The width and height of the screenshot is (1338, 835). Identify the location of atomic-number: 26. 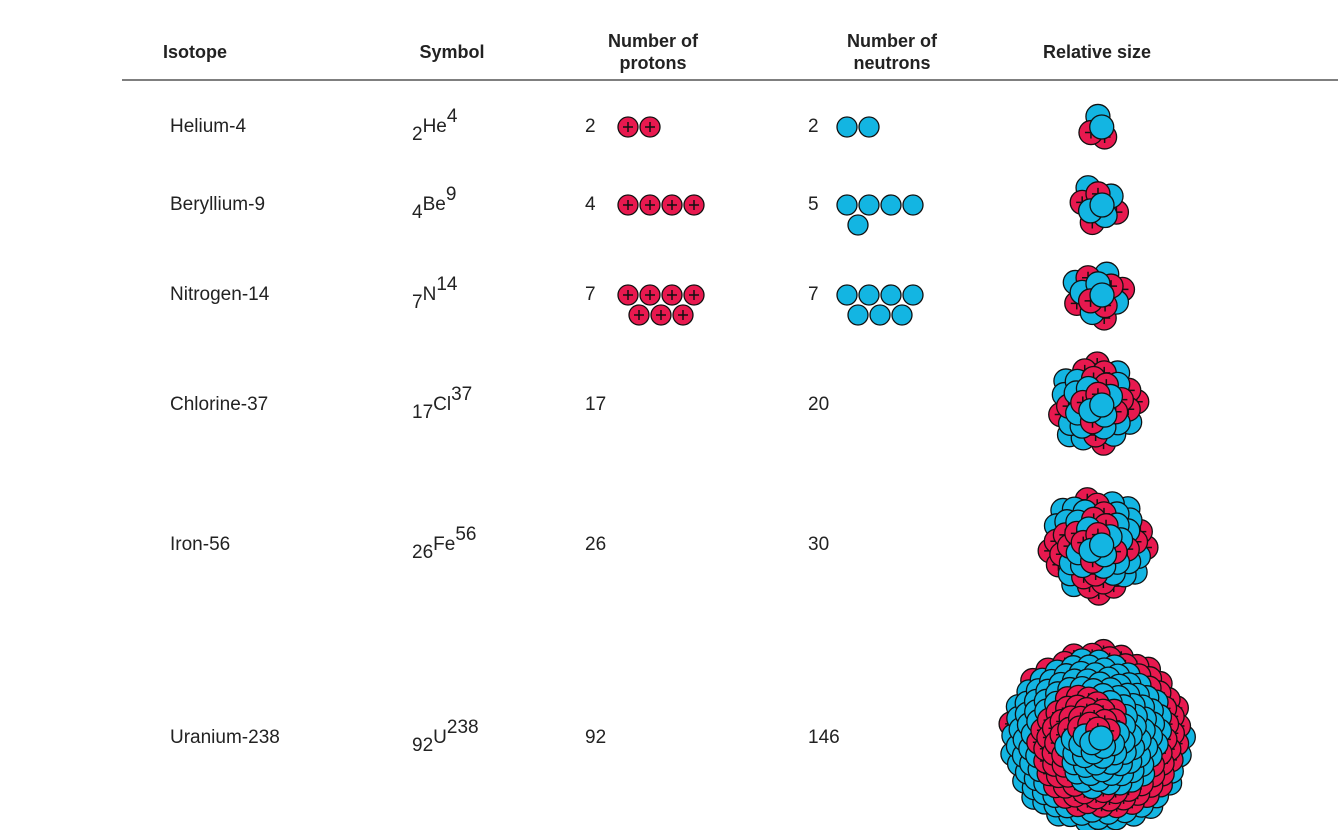
(422, 552).